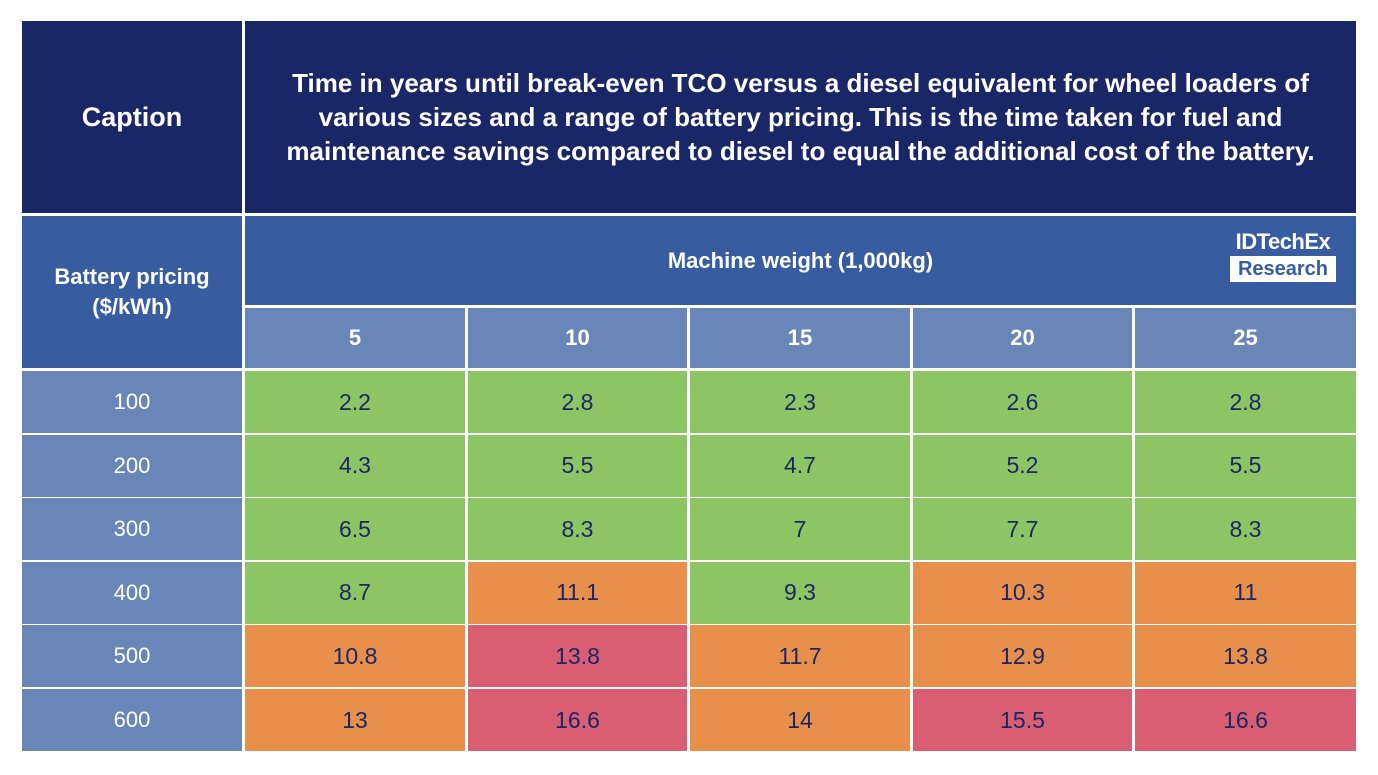 This screenshot has width=1378, height=775. I want to click on row-label-text: 200, so click(132, 465).